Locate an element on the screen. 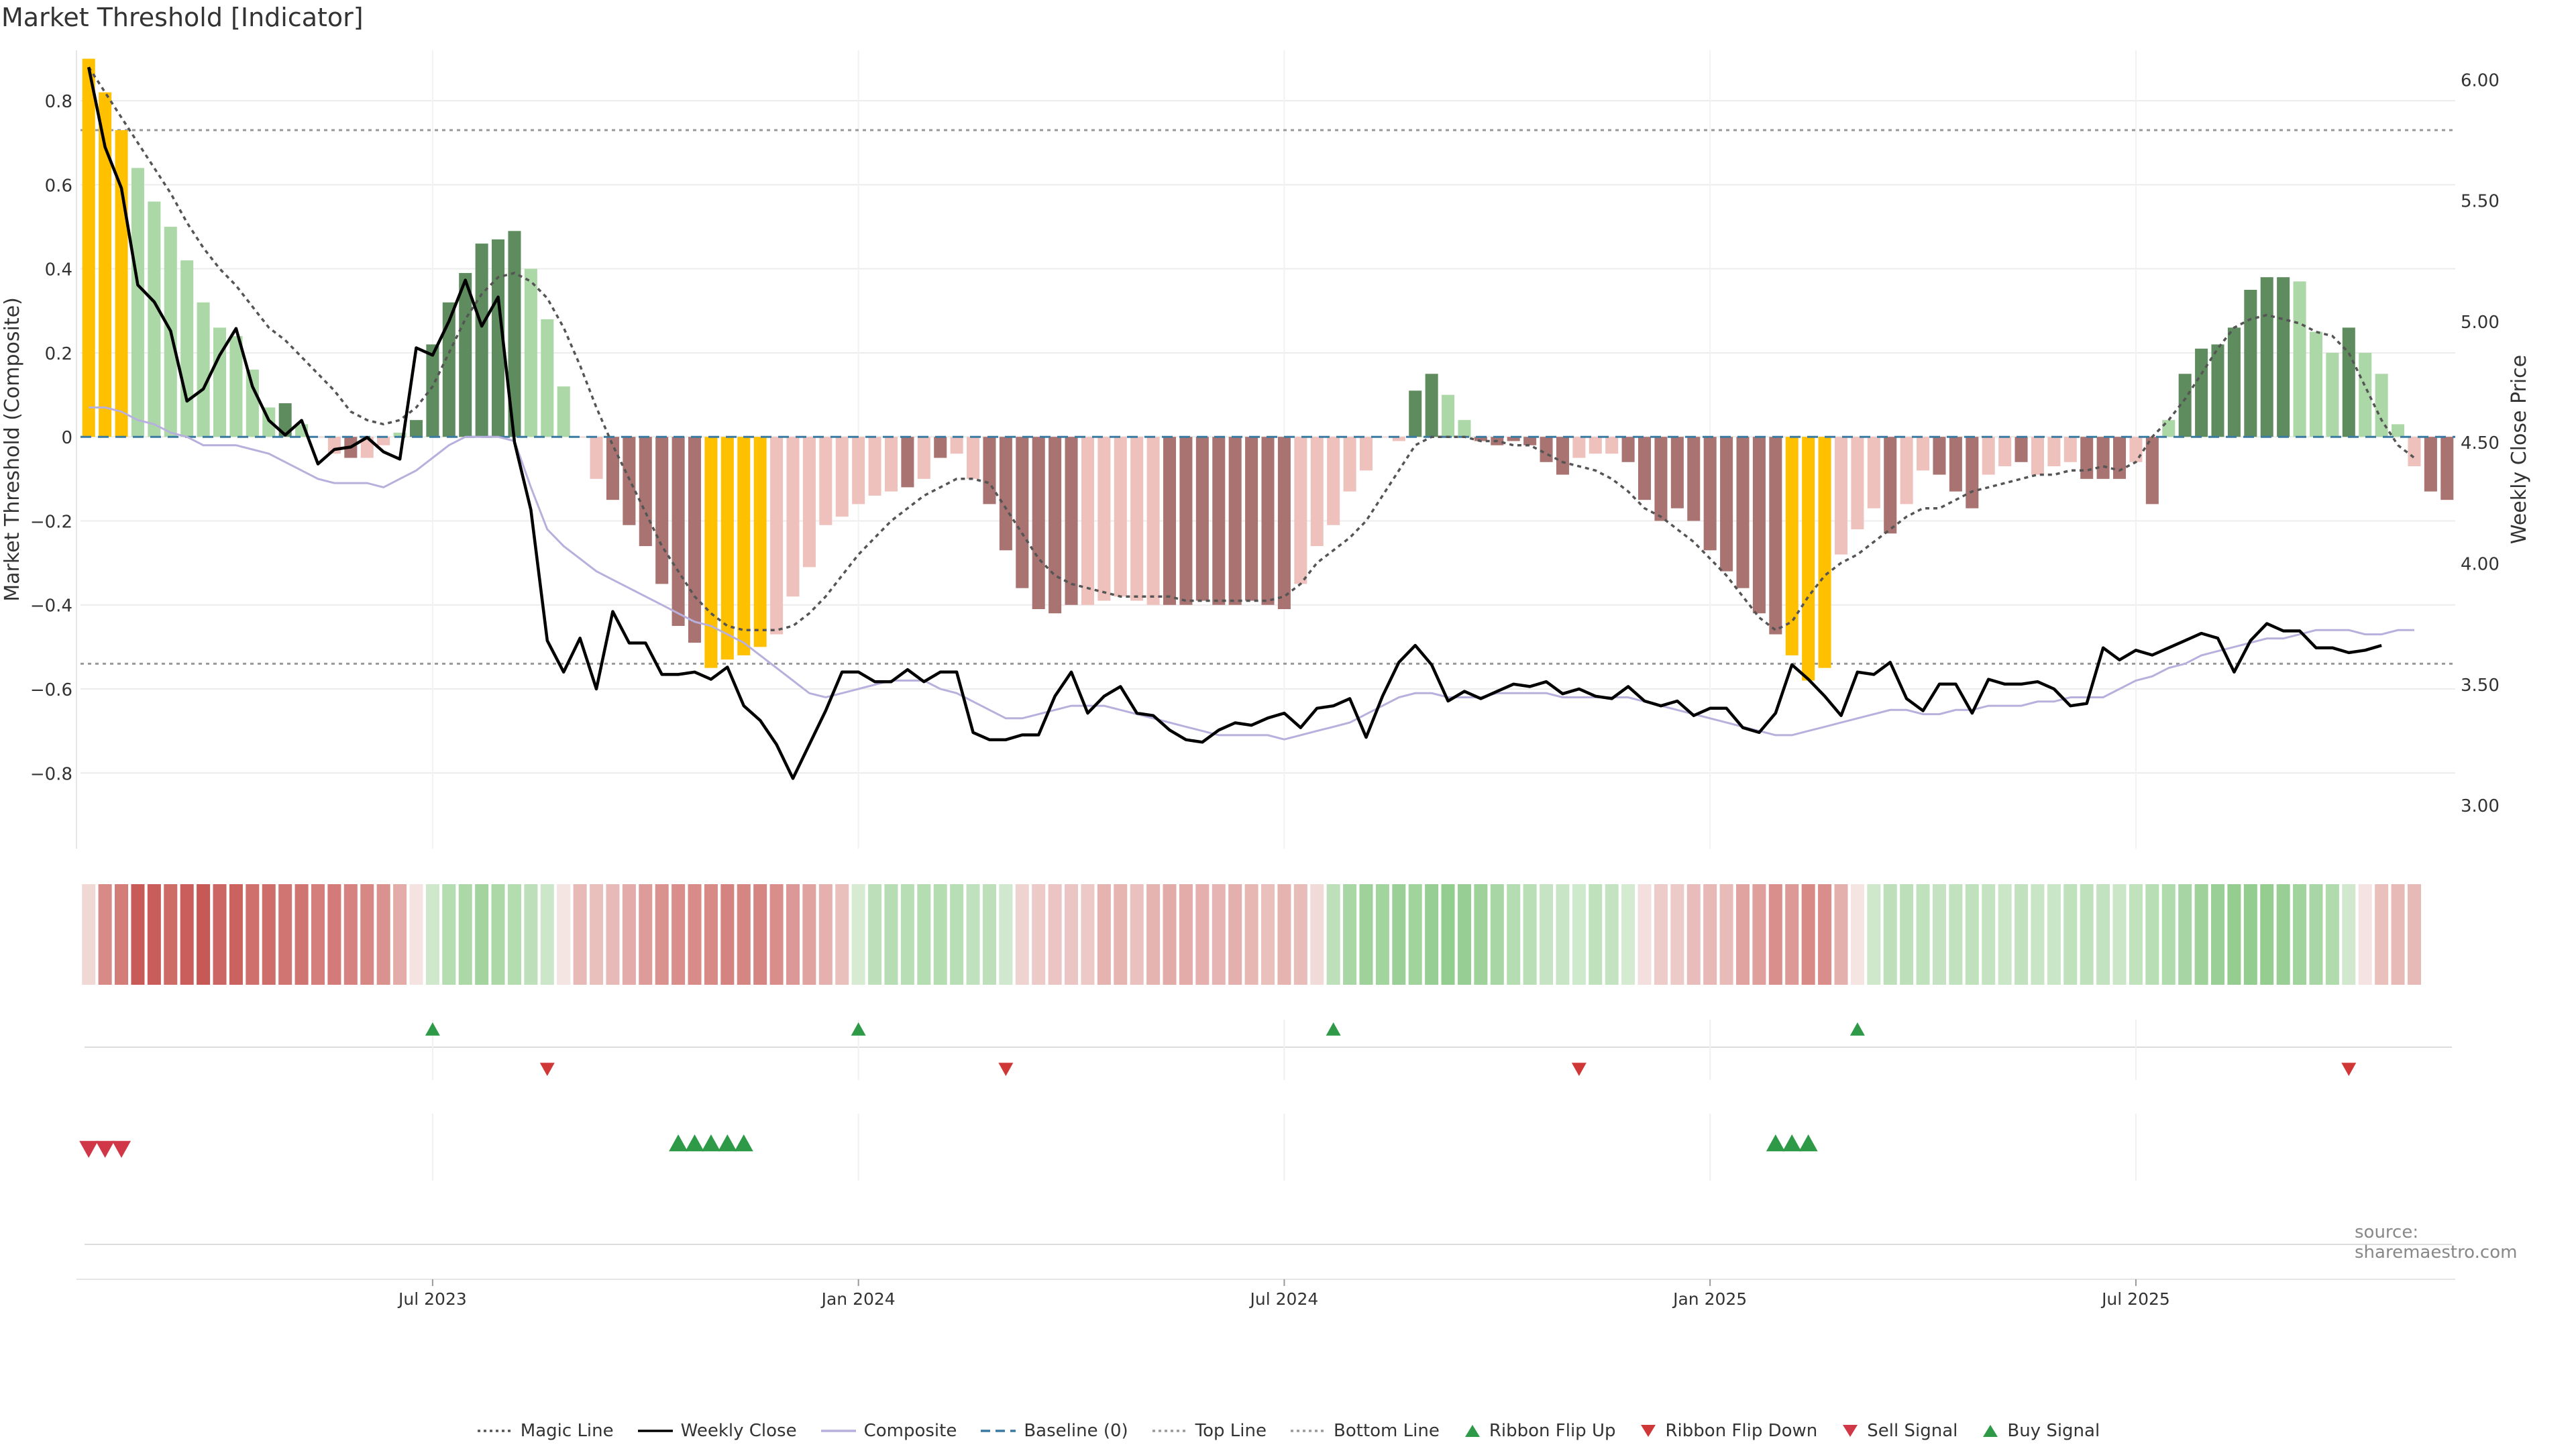 This screenshot has width=2576, height=1449. legend-item: Sell Signal is located at coordinates (1898, 1431).